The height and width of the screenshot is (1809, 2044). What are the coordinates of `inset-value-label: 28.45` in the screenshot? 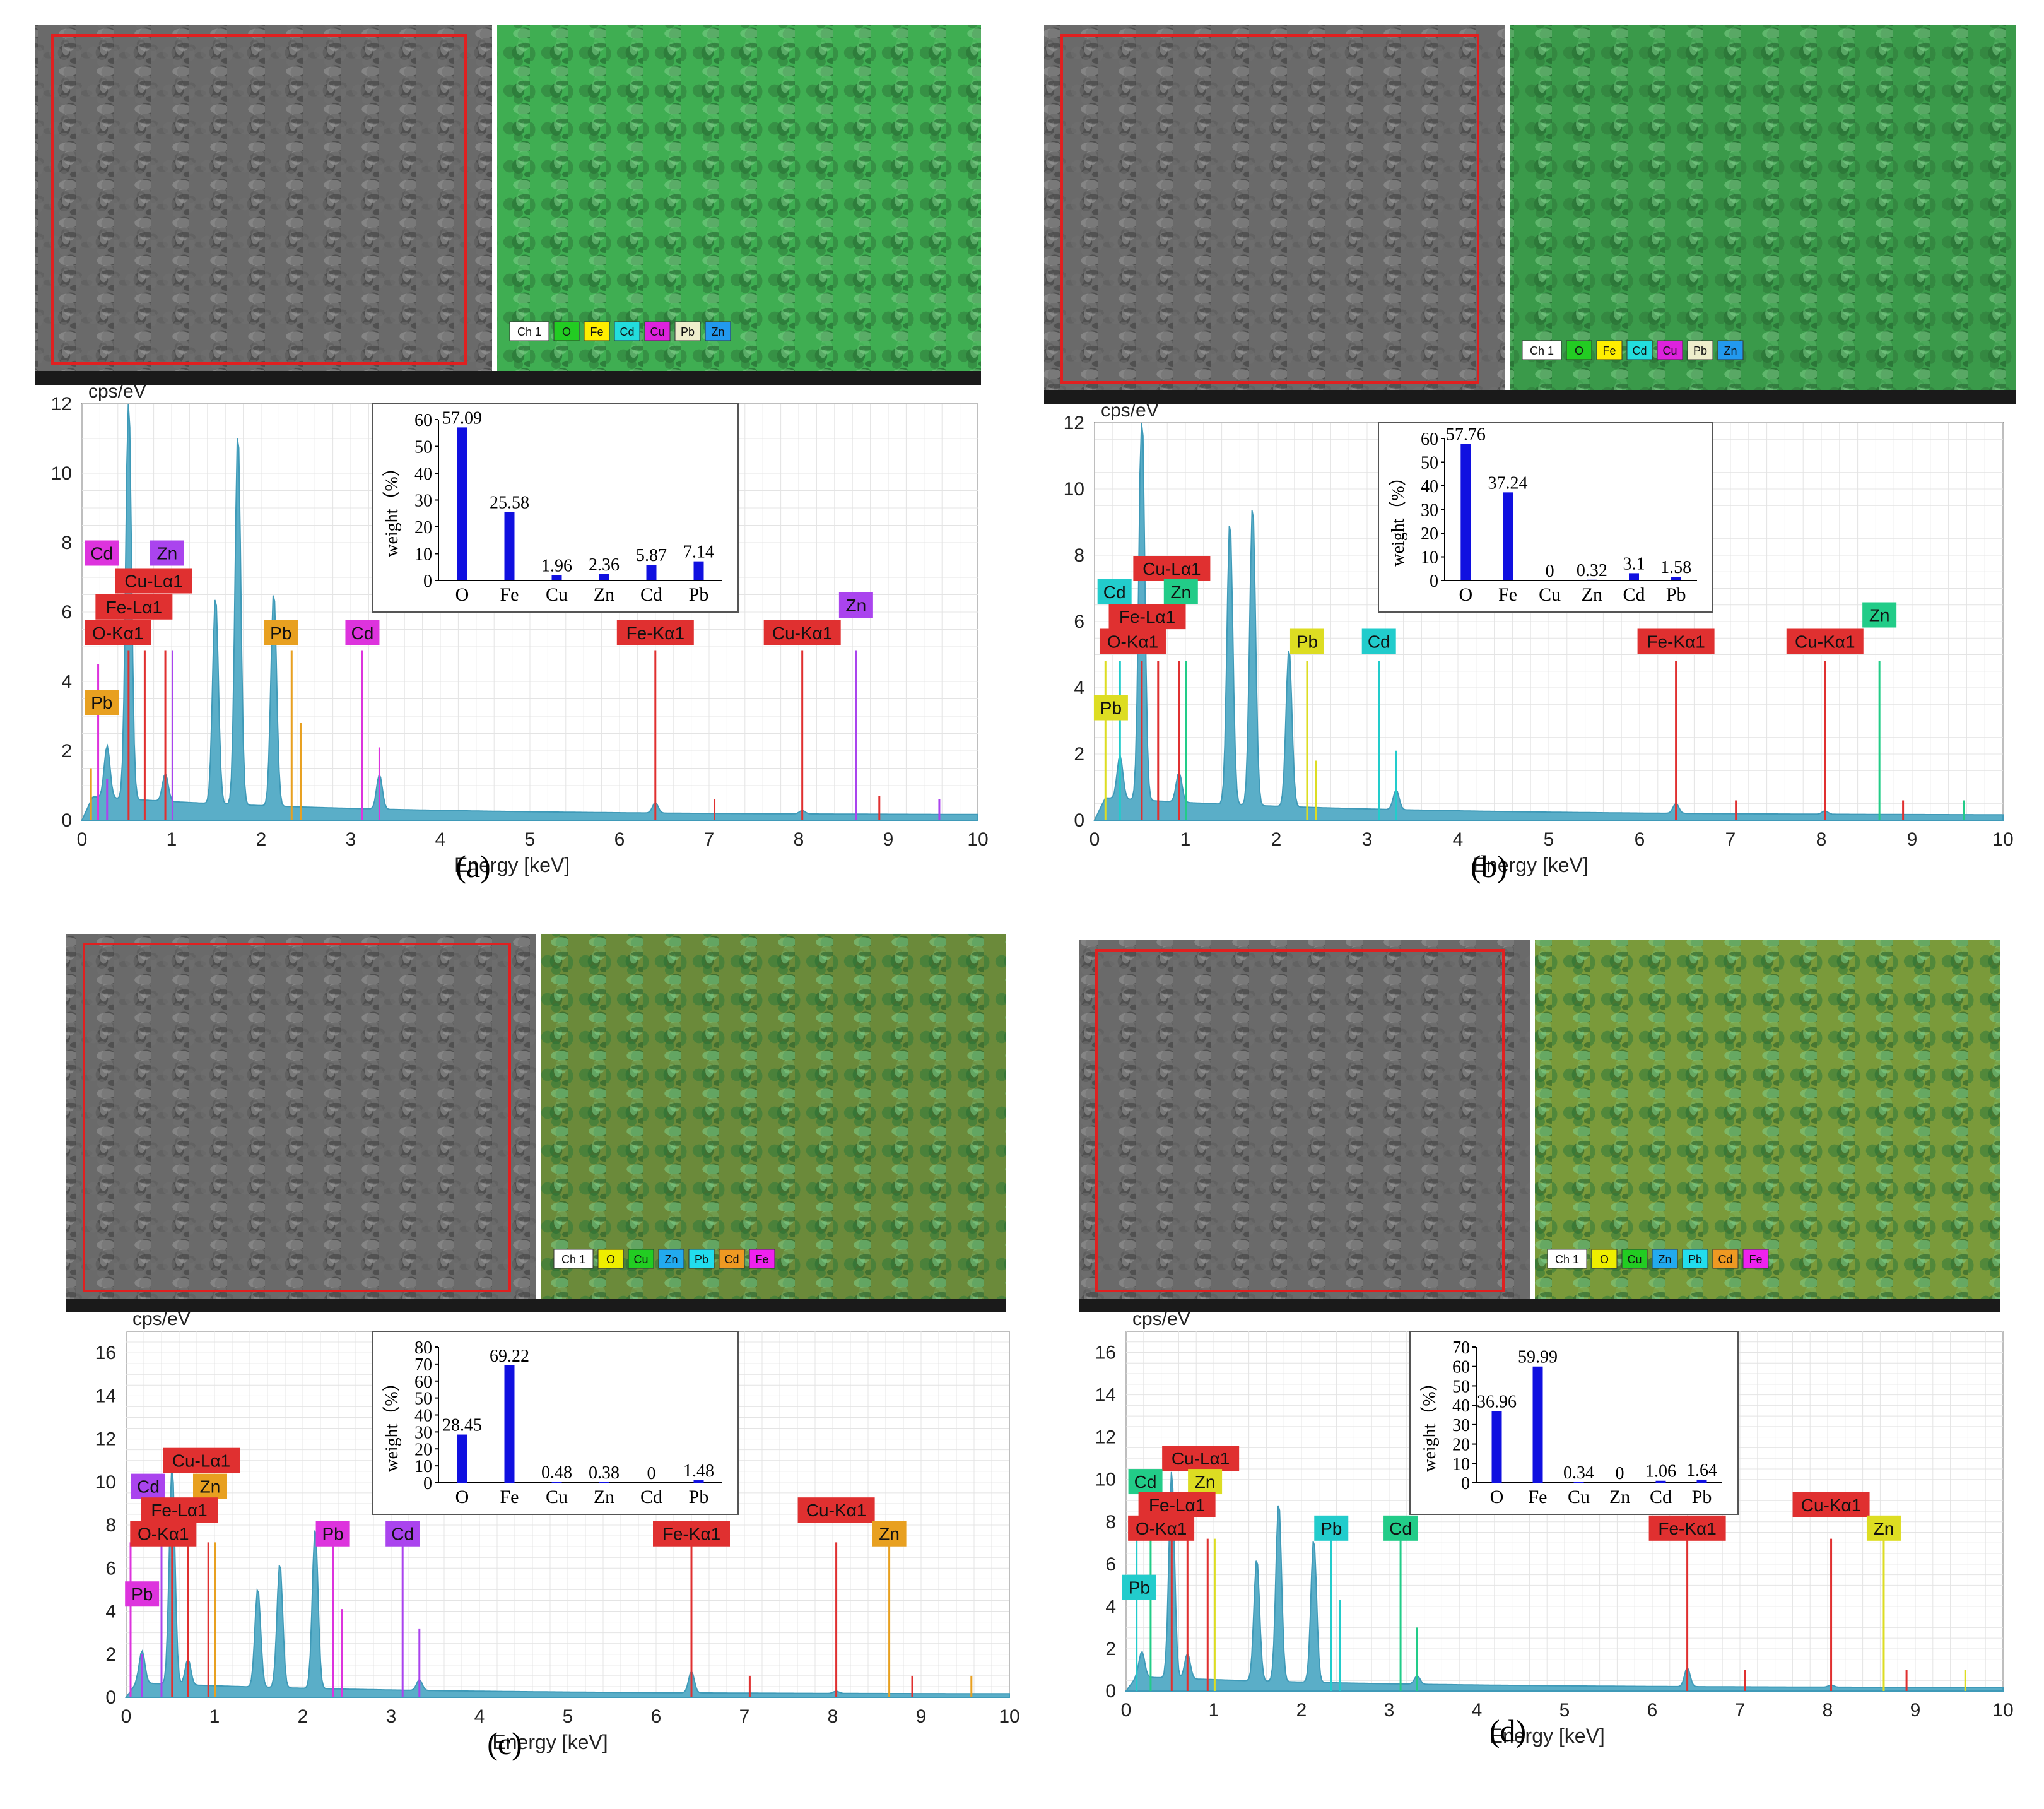 It's located at (462, 1425).